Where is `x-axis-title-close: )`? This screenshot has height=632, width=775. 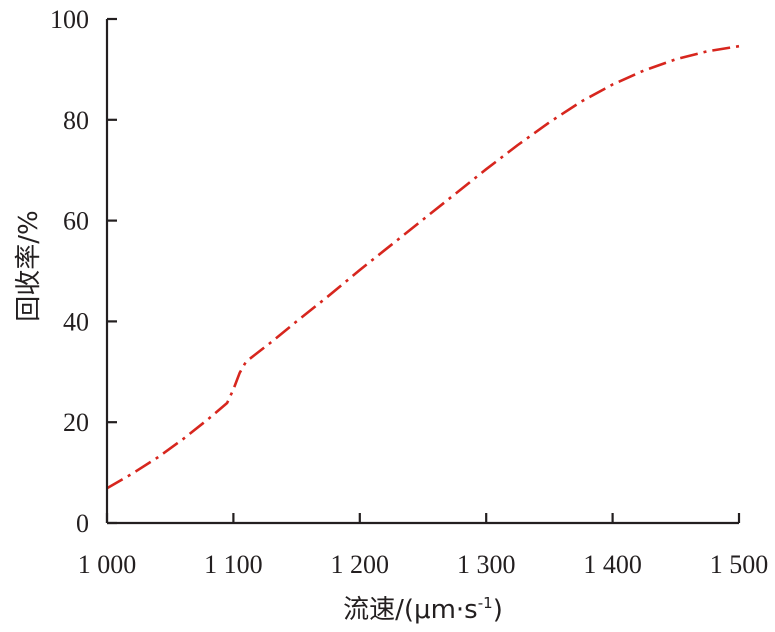 x-axis-title-close: ) is located at coordinates (498, 610).